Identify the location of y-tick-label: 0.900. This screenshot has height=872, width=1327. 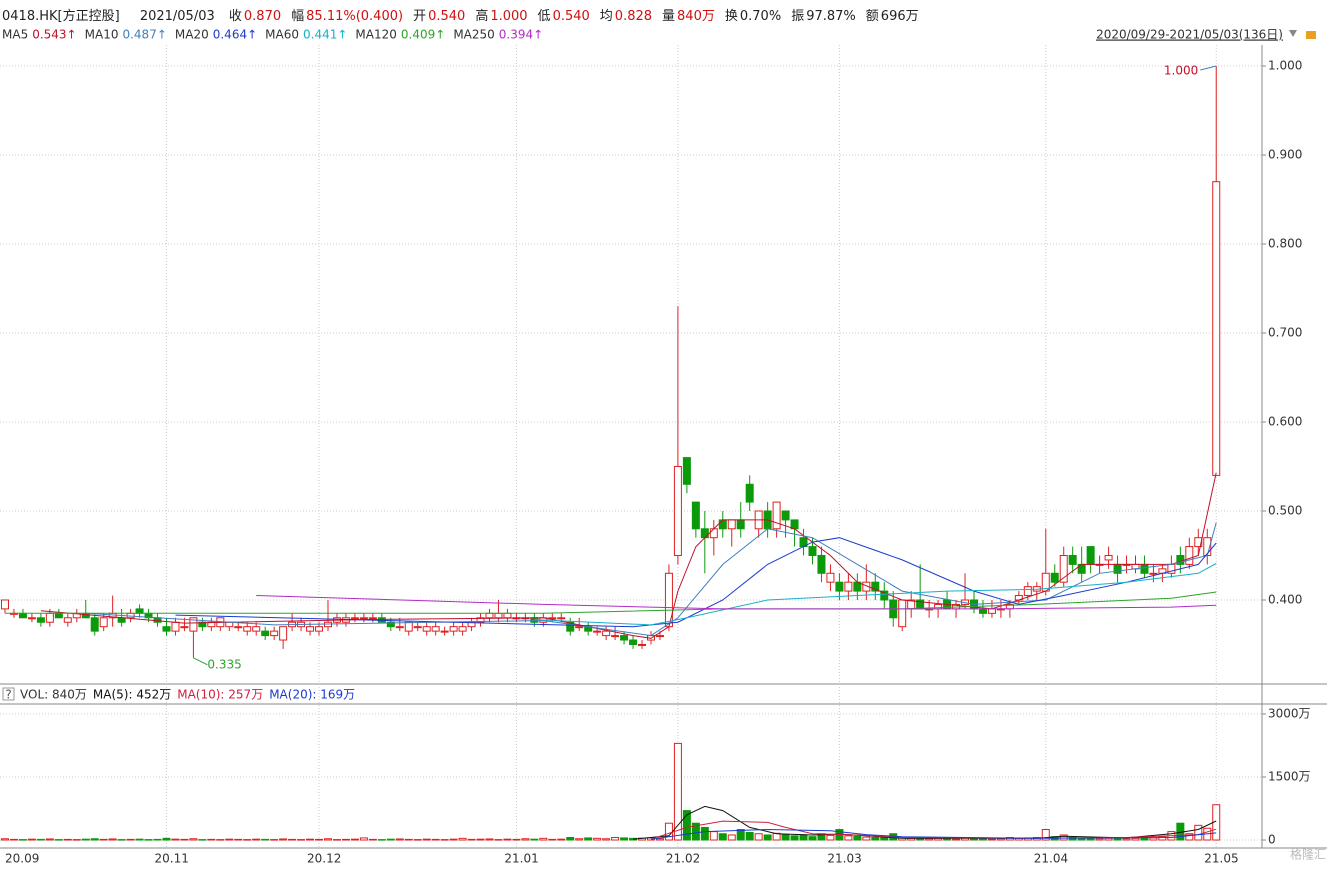
(1285, 155).